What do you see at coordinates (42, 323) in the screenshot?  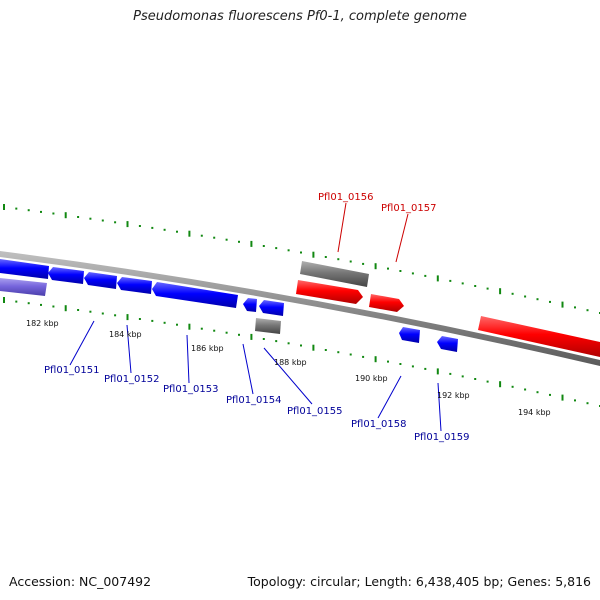 I see `scale-label-182: 182 kbp` at bounding box center [42, 323].